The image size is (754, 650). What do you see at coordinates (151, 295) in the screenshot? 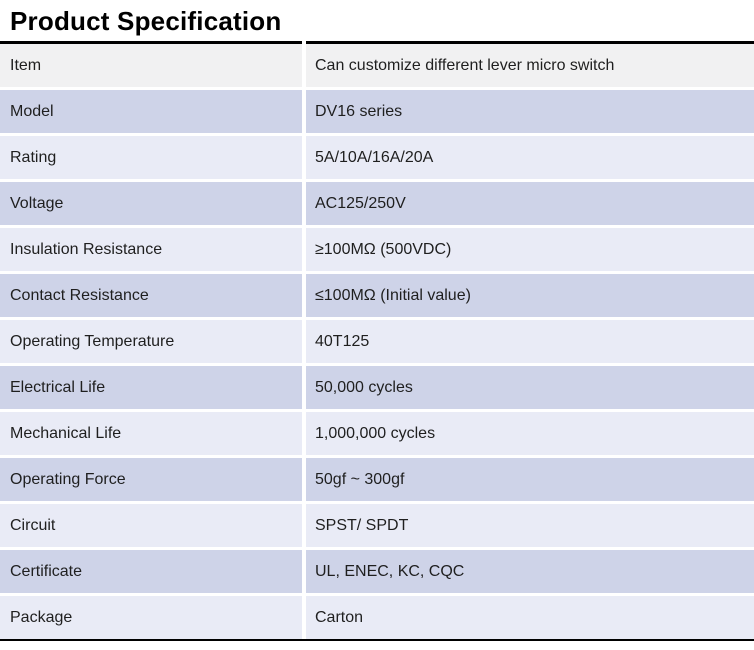
I see `spec-label: Contact Resistance` at bounding box center [151, 295].